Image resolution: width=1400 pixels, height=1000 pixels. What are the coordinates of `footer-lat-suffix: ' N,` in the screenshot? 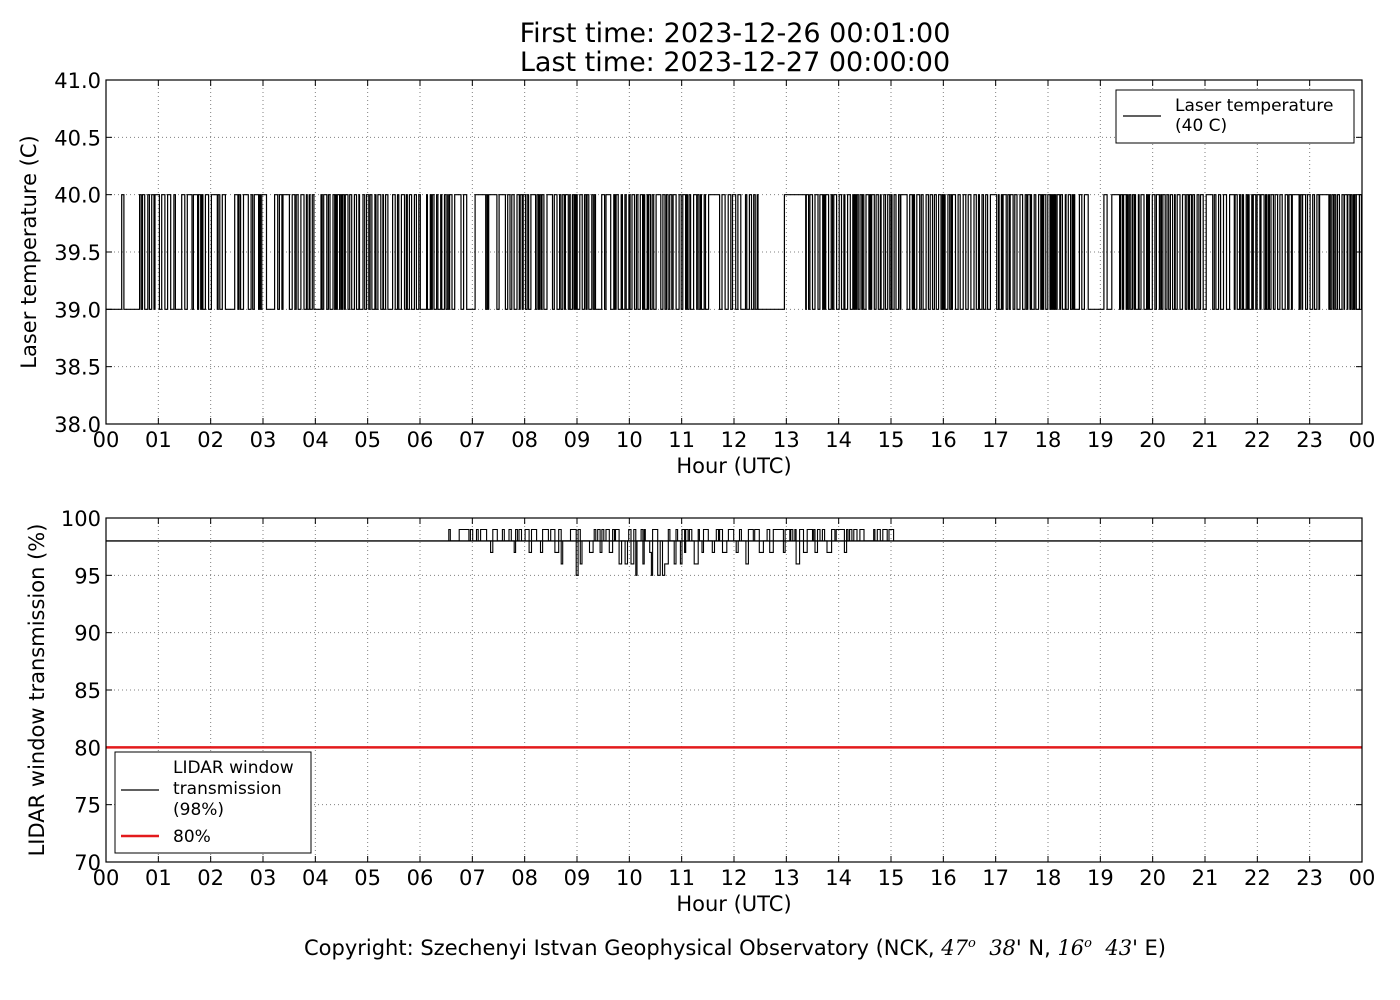 It's located at (1036, 948).